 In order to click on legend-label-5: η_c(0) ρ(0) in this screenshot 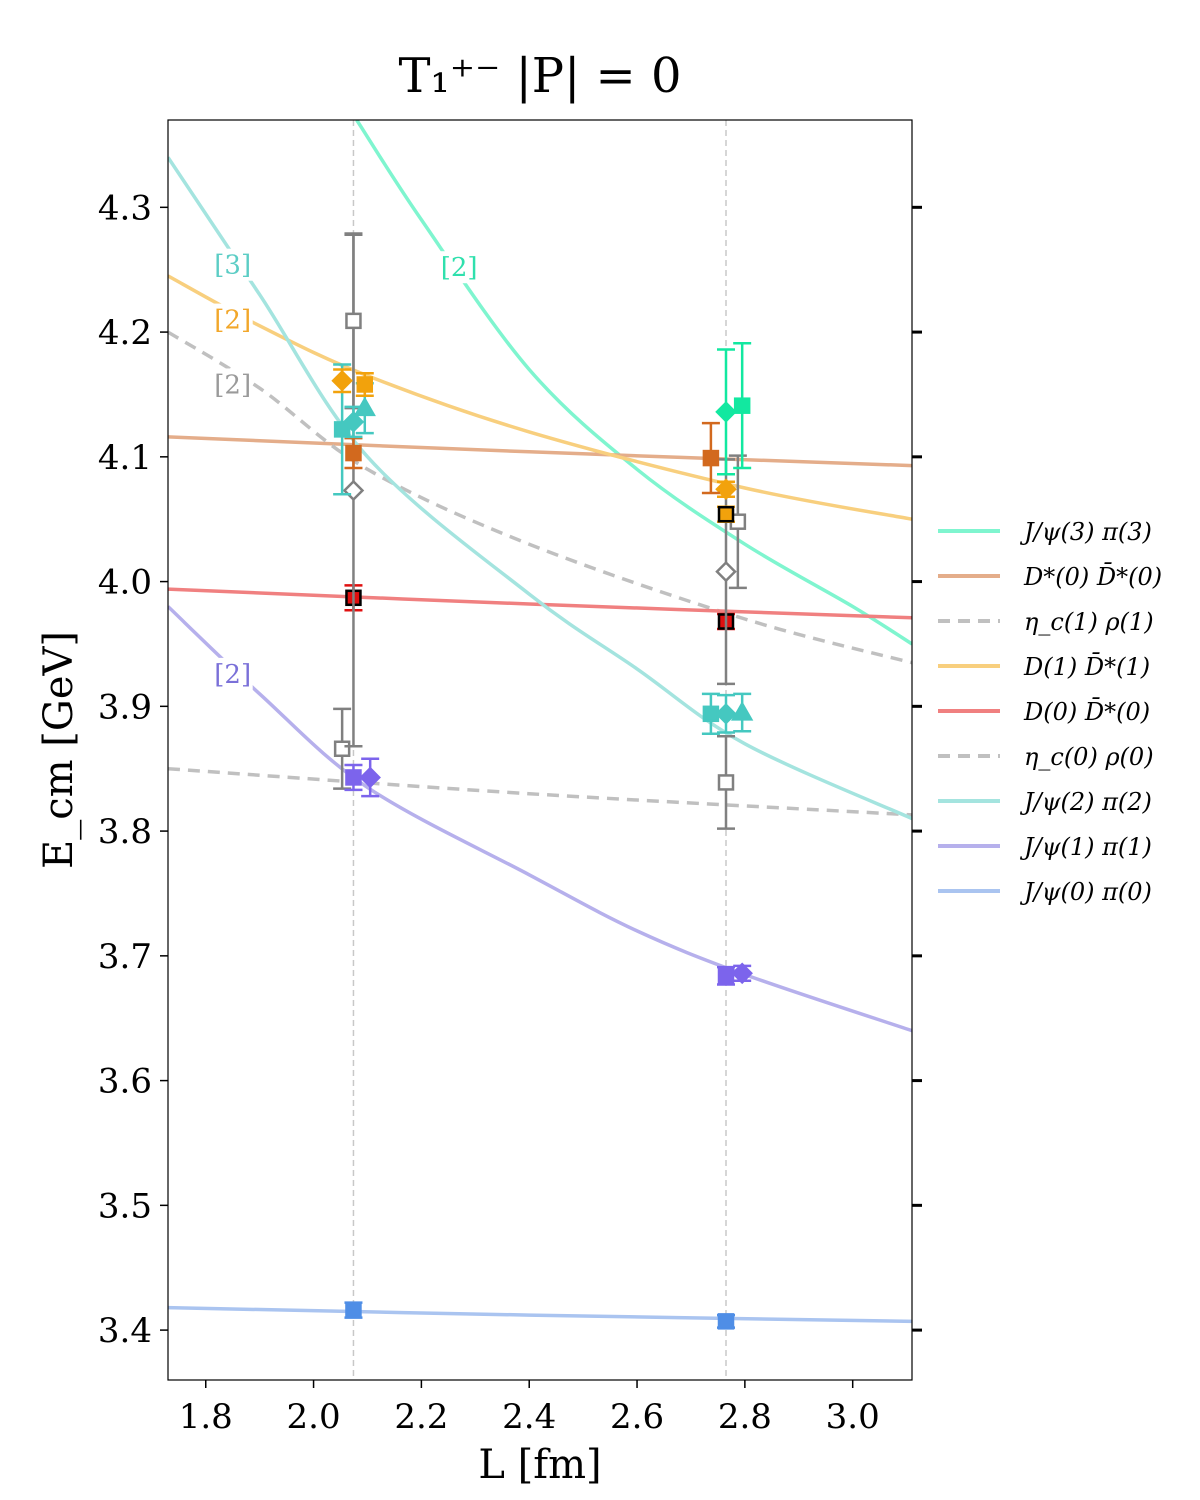, I will do `click(1089, 757)`.